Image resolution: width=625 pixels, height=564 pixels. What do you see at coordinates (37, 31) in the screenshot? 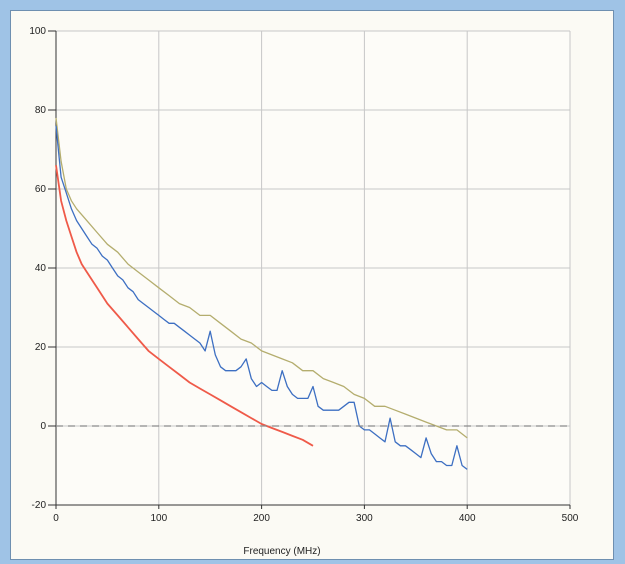
I see `y-tick-label-100: 100` at bounding box center [37, 31].